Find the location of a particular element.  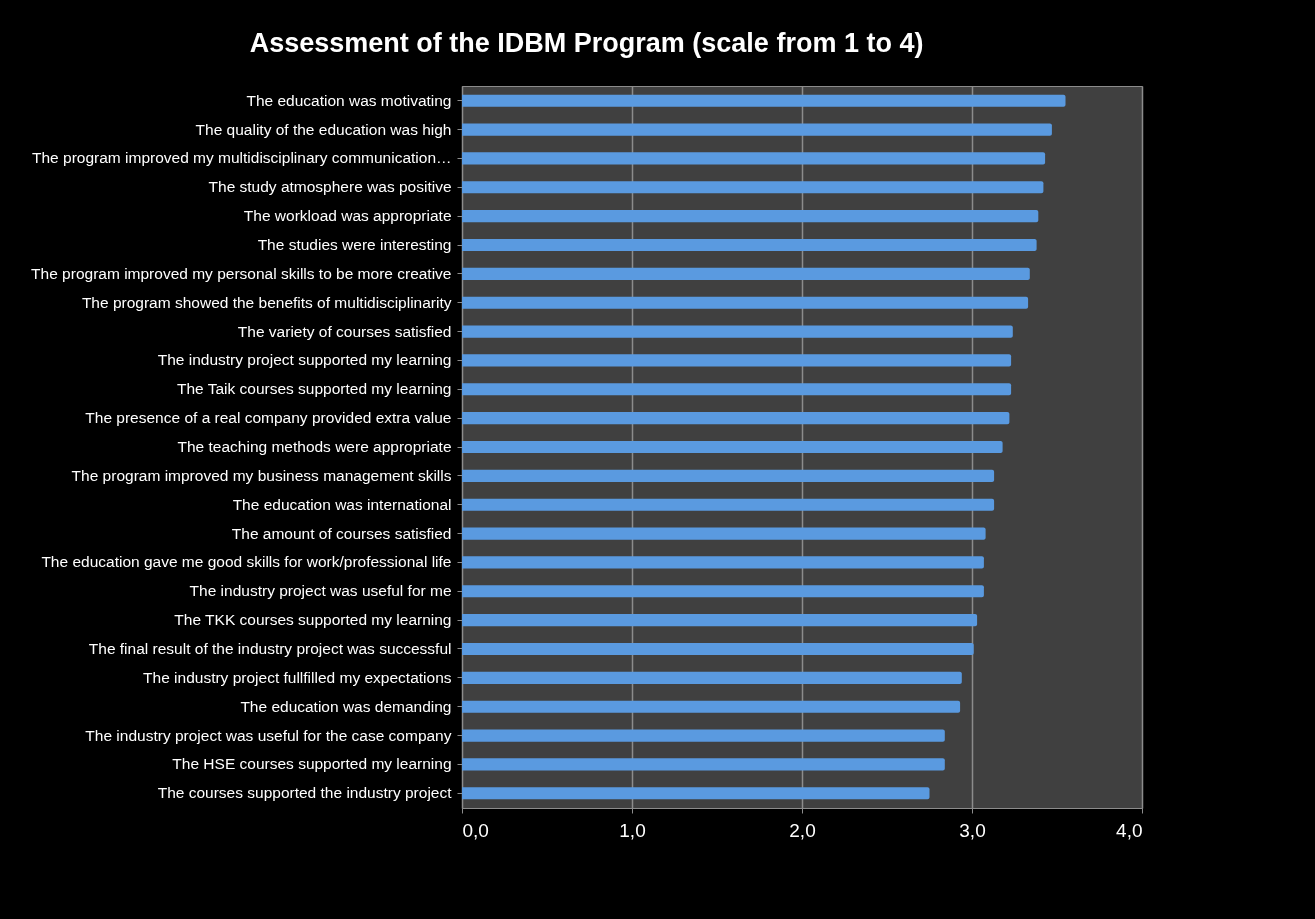

y-tick-label: The industry project fullfilled my expectations is located at coordinates (297, 677).